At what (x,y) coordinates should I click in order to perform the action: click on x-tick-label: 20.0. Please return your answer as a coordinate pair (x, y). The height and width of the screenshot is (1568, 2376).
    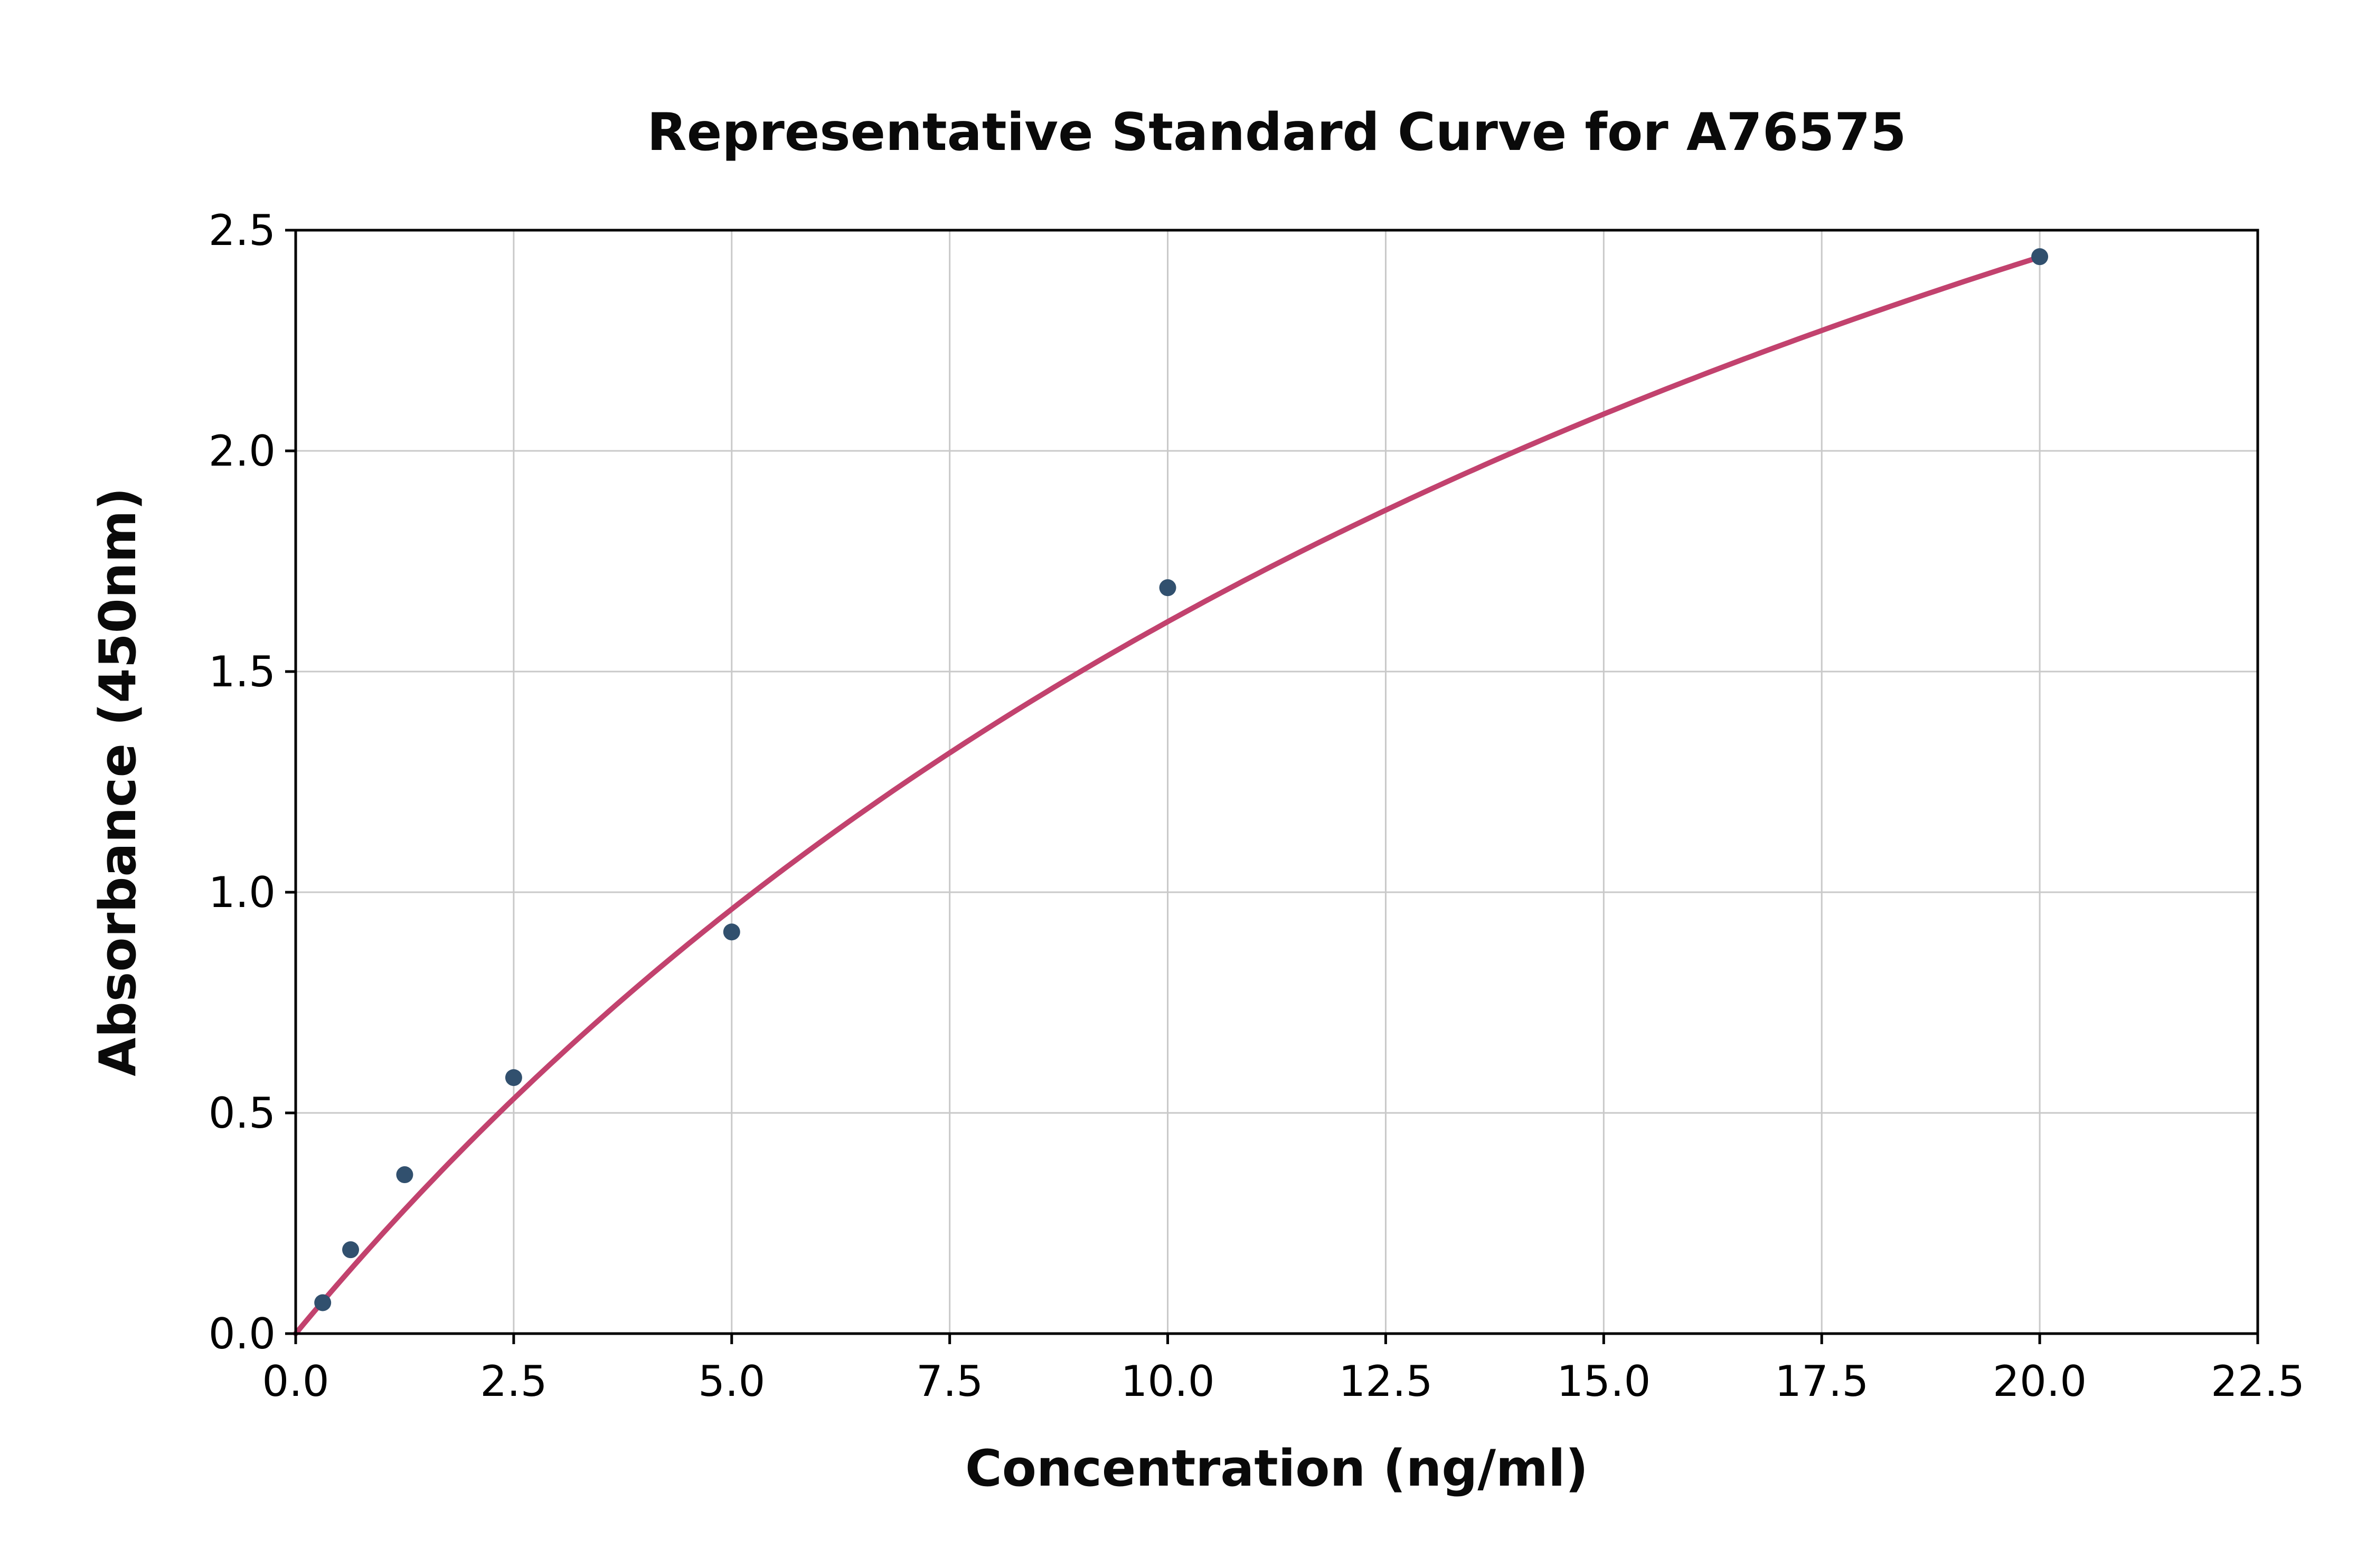
    Looking at the image, I should click on (2040, 1382).